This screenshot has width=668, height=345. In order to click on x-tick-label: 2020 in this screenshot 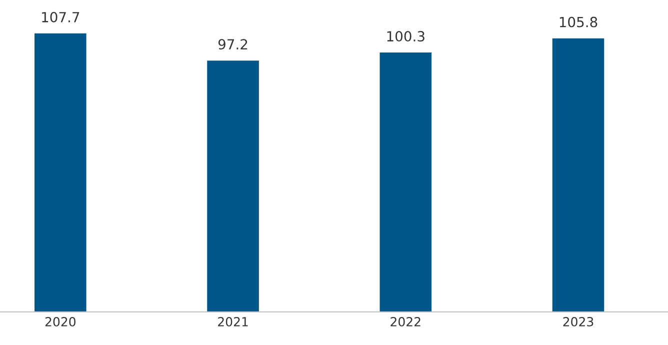, I will do `click(60, 321)`.